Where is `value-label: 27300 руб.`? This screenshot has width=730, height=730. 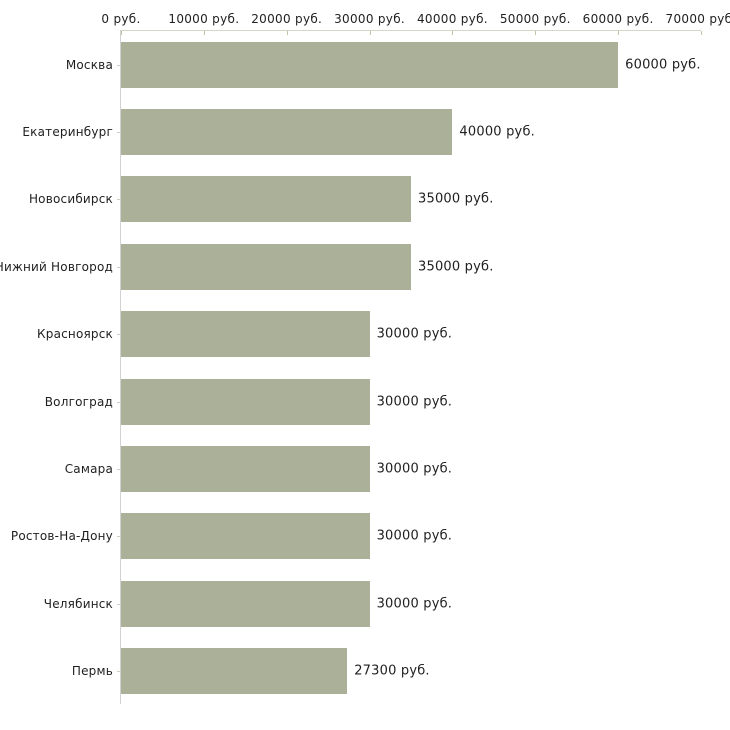
value-label: 27300 руб. is located at coordinates (392, 671).